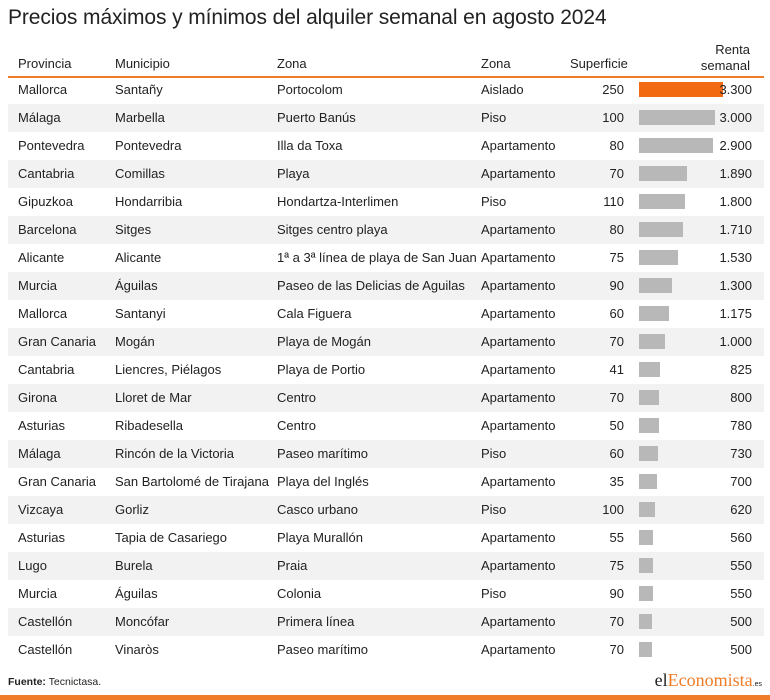  I want to click on cell-zona: Praia, so click(292, 565).